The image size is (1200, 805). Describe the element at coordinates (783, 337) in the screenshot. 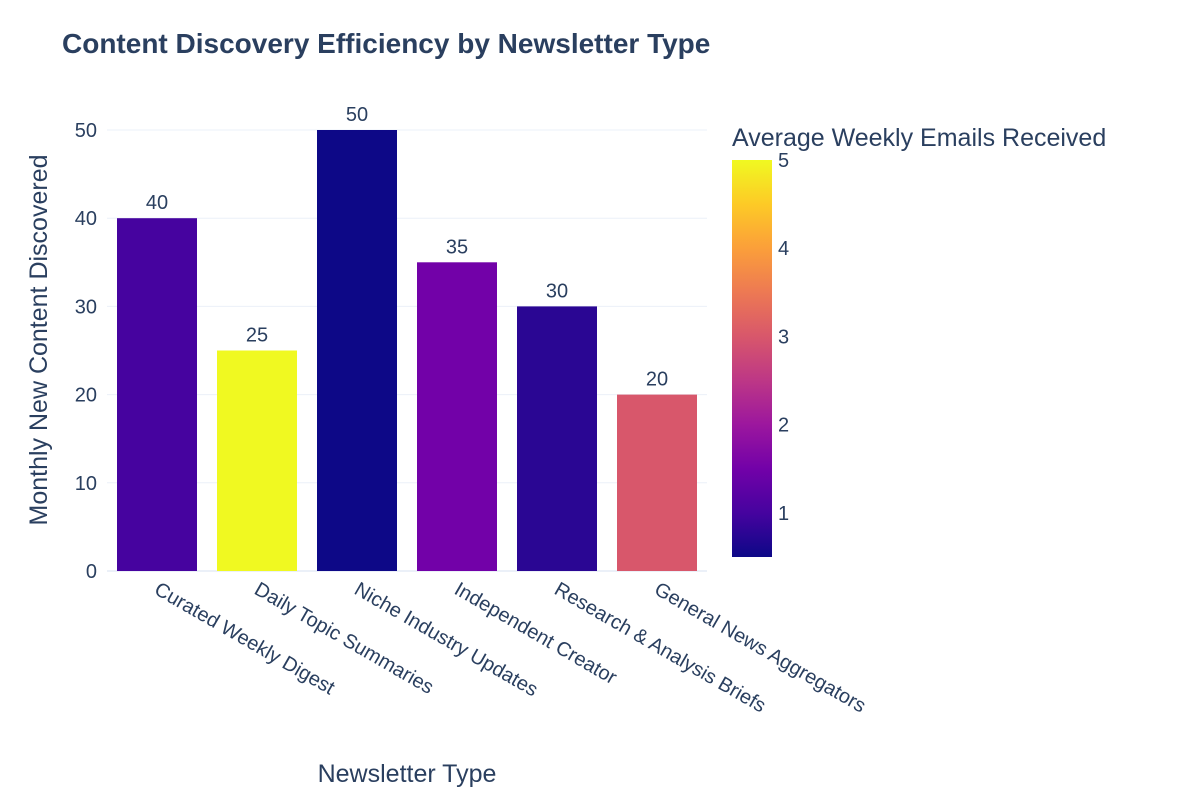

I see `colorbar-tick-label: 3` at that location.